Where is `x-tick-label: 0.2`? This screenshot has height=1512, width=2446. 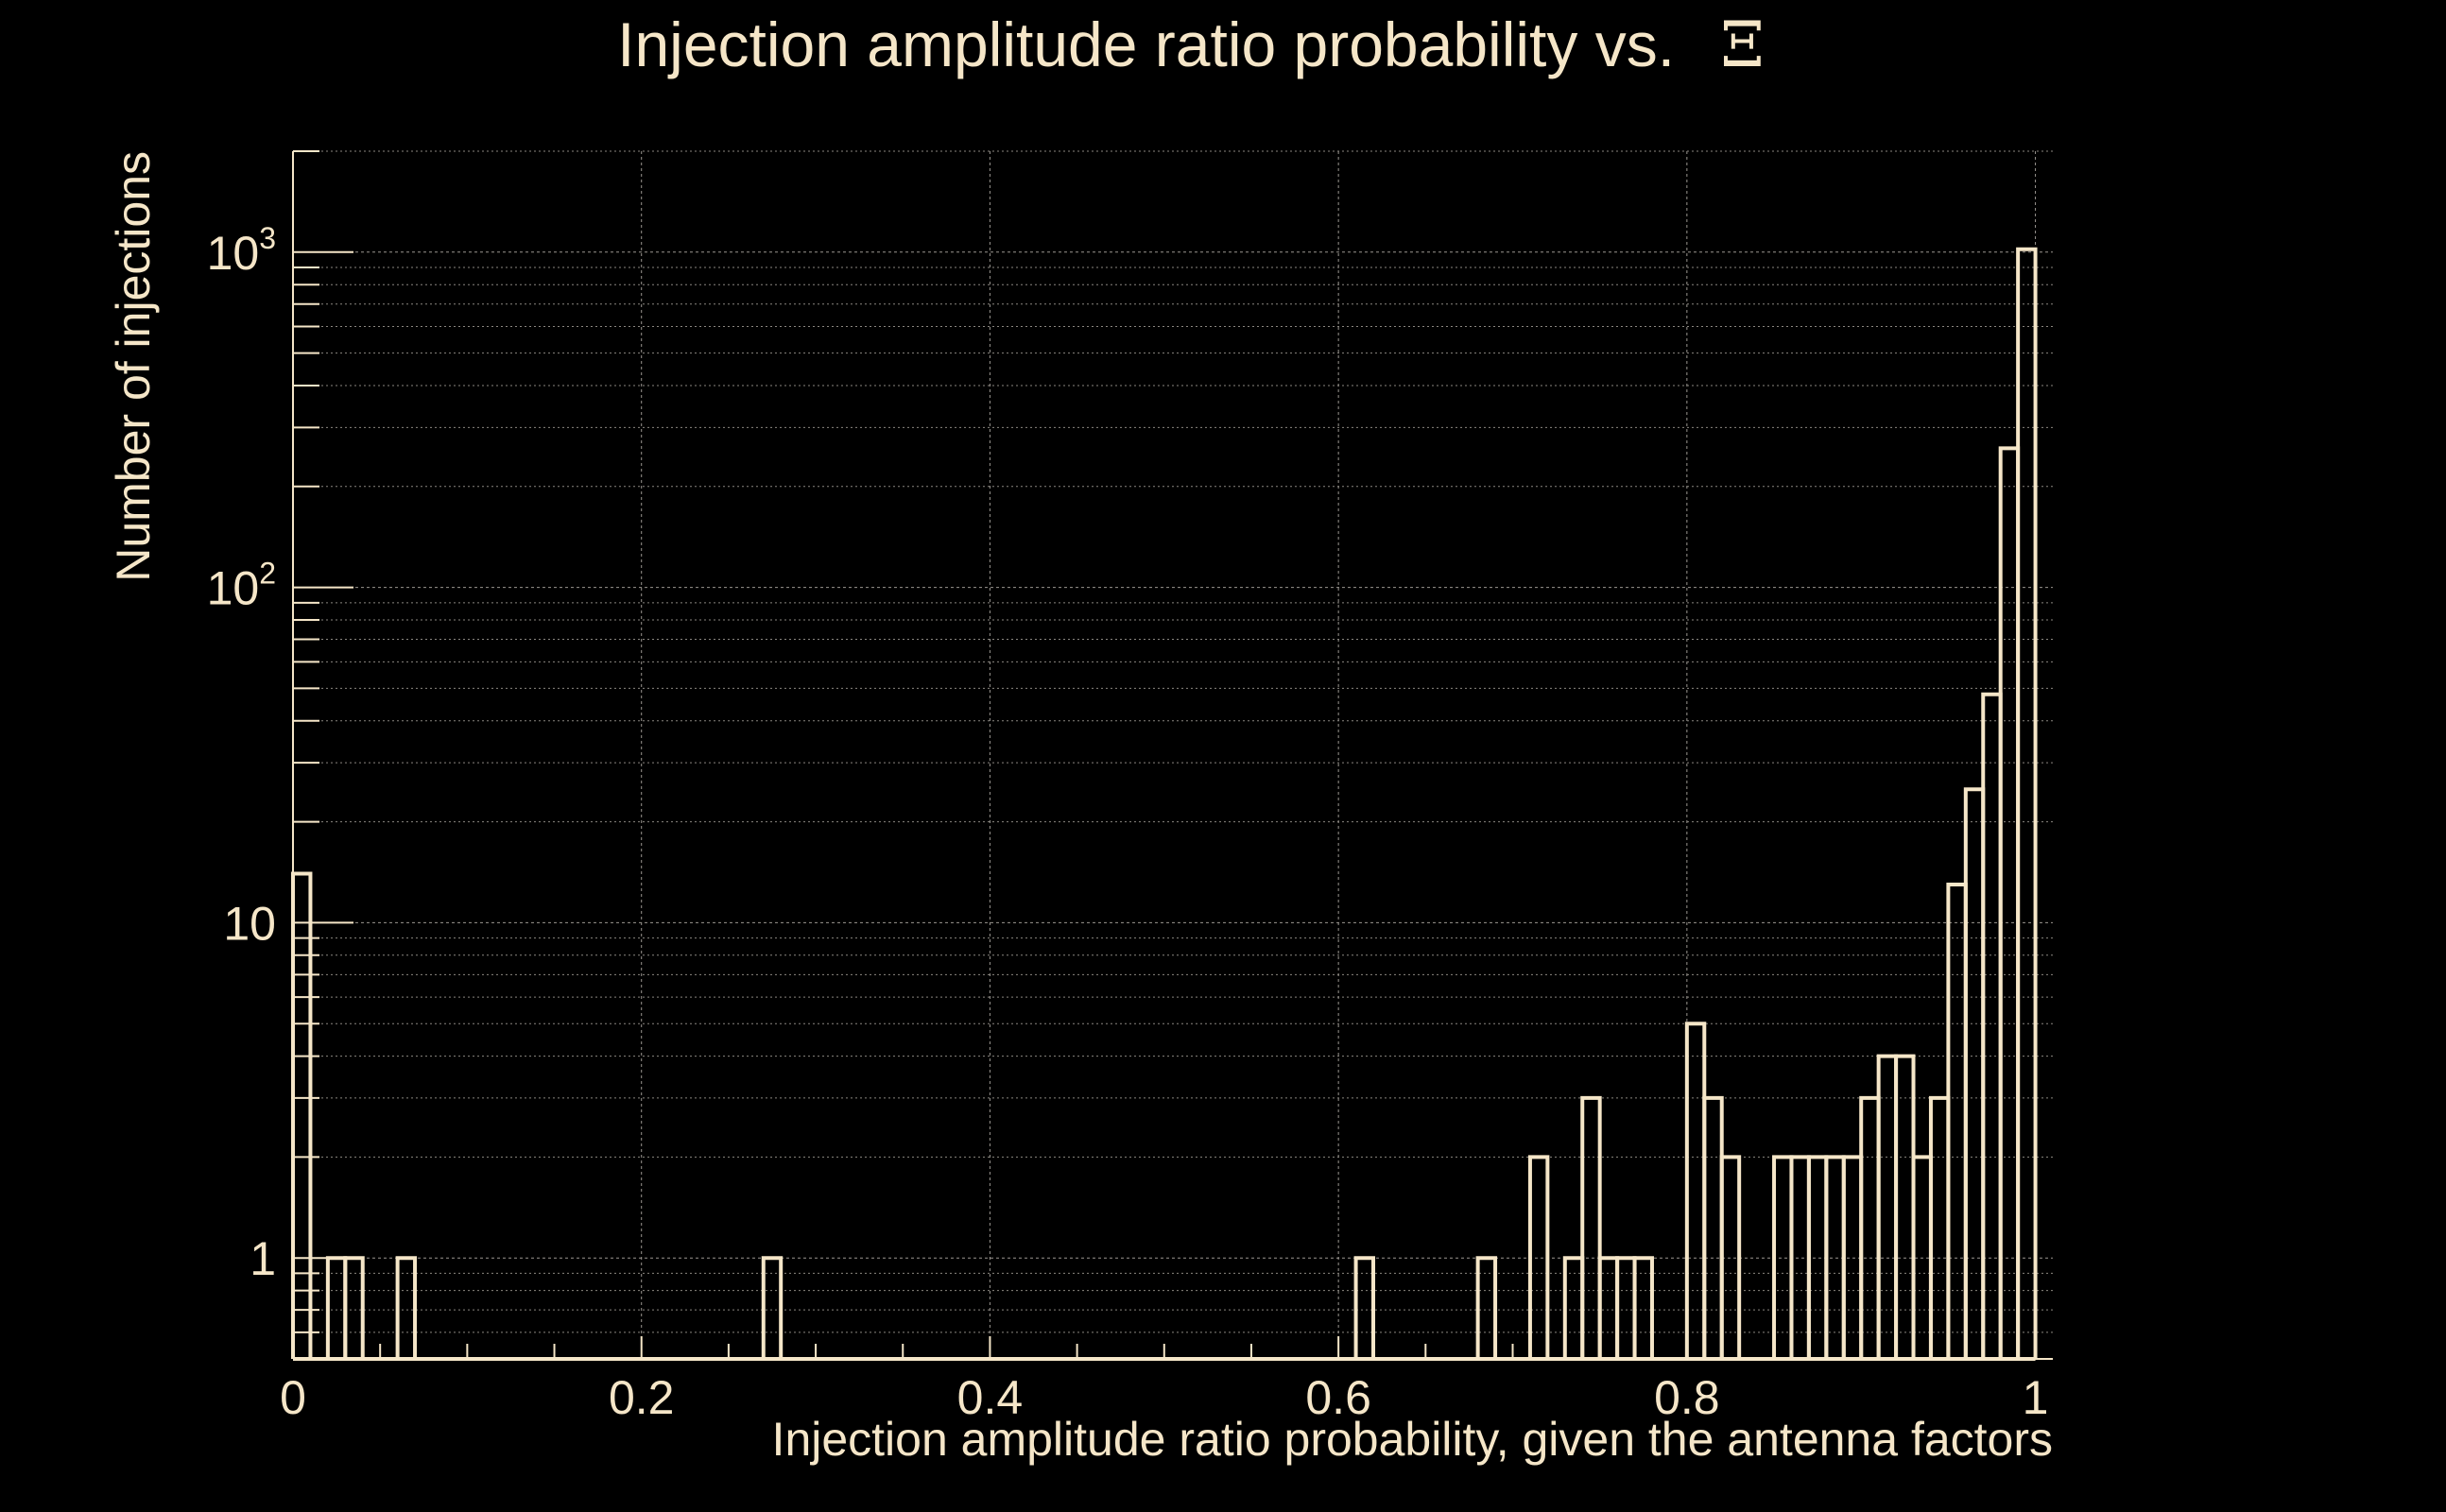
x-tick-label: 0.2 is located at coordinates (642, 1397).